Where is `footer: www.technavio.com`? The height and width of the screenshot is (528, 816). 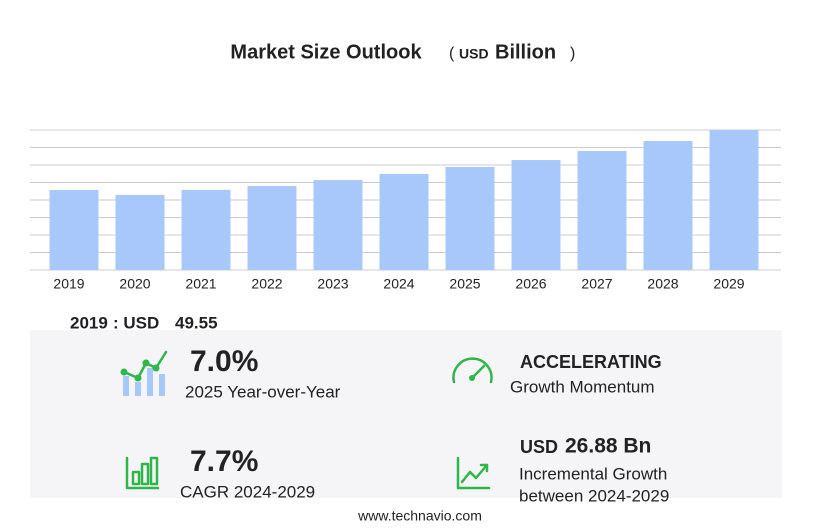
footer: www.technavio.com is located at coordinates (419, 516).